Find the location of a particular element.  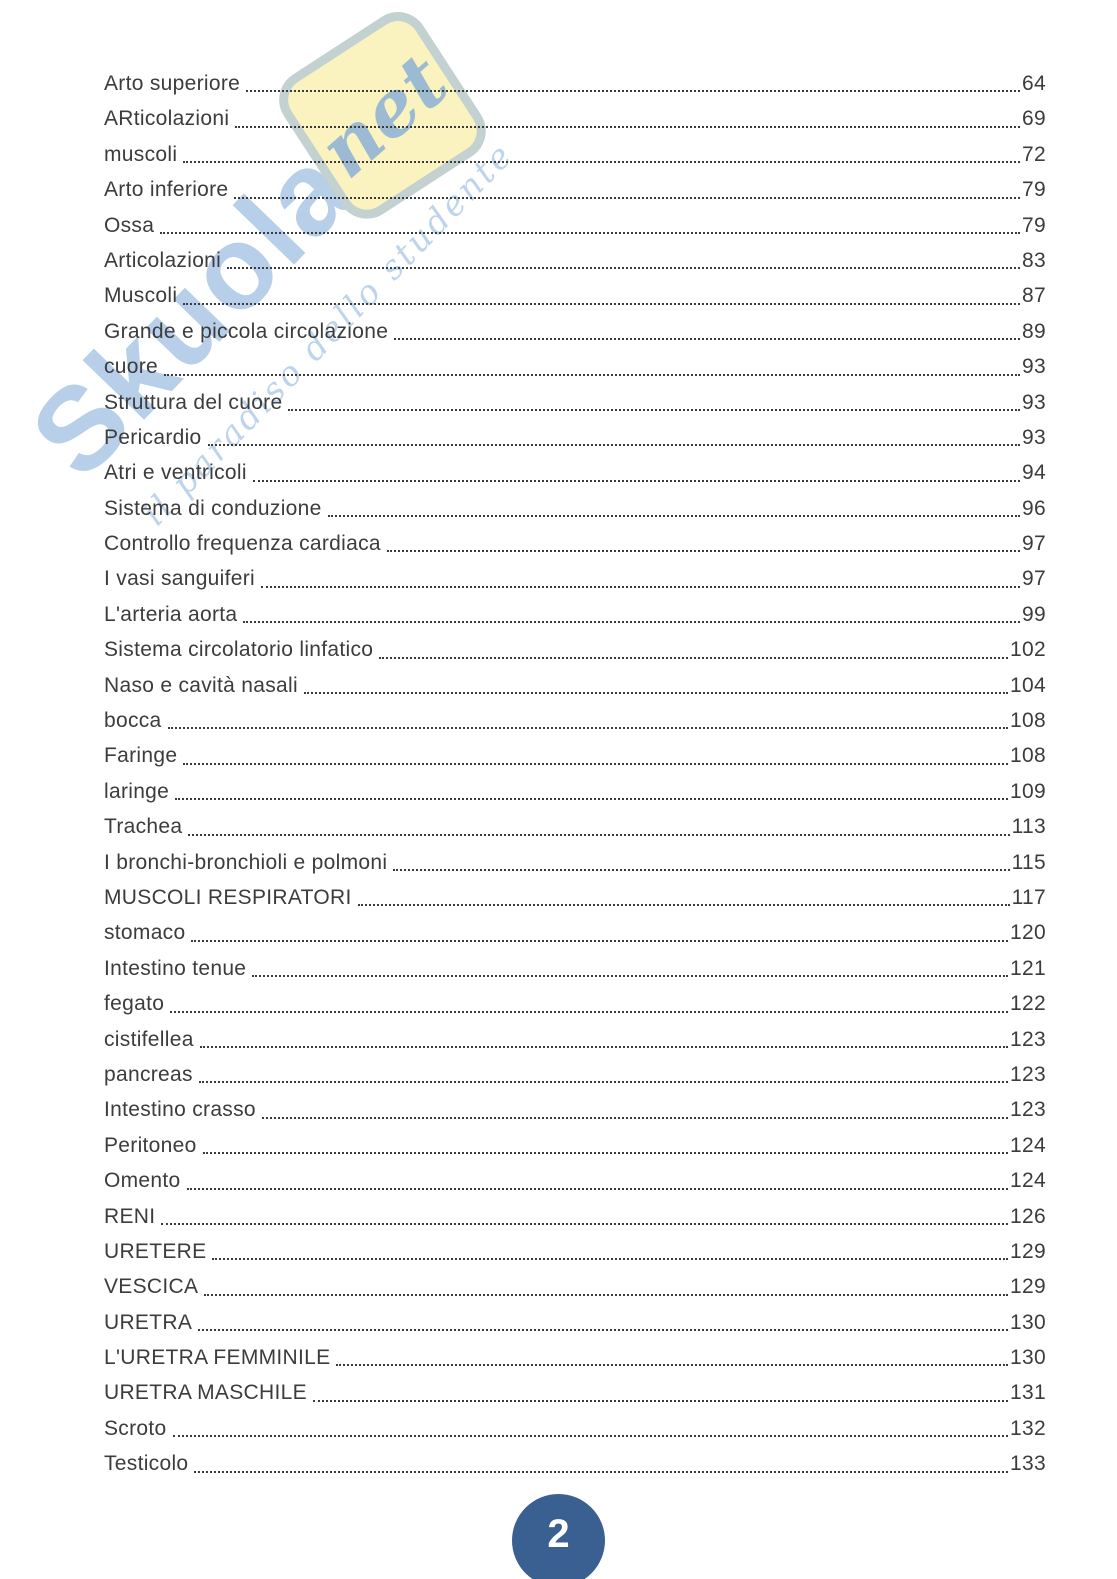

toc-entry: Trachea 113 is located at coordinates (575, 826).